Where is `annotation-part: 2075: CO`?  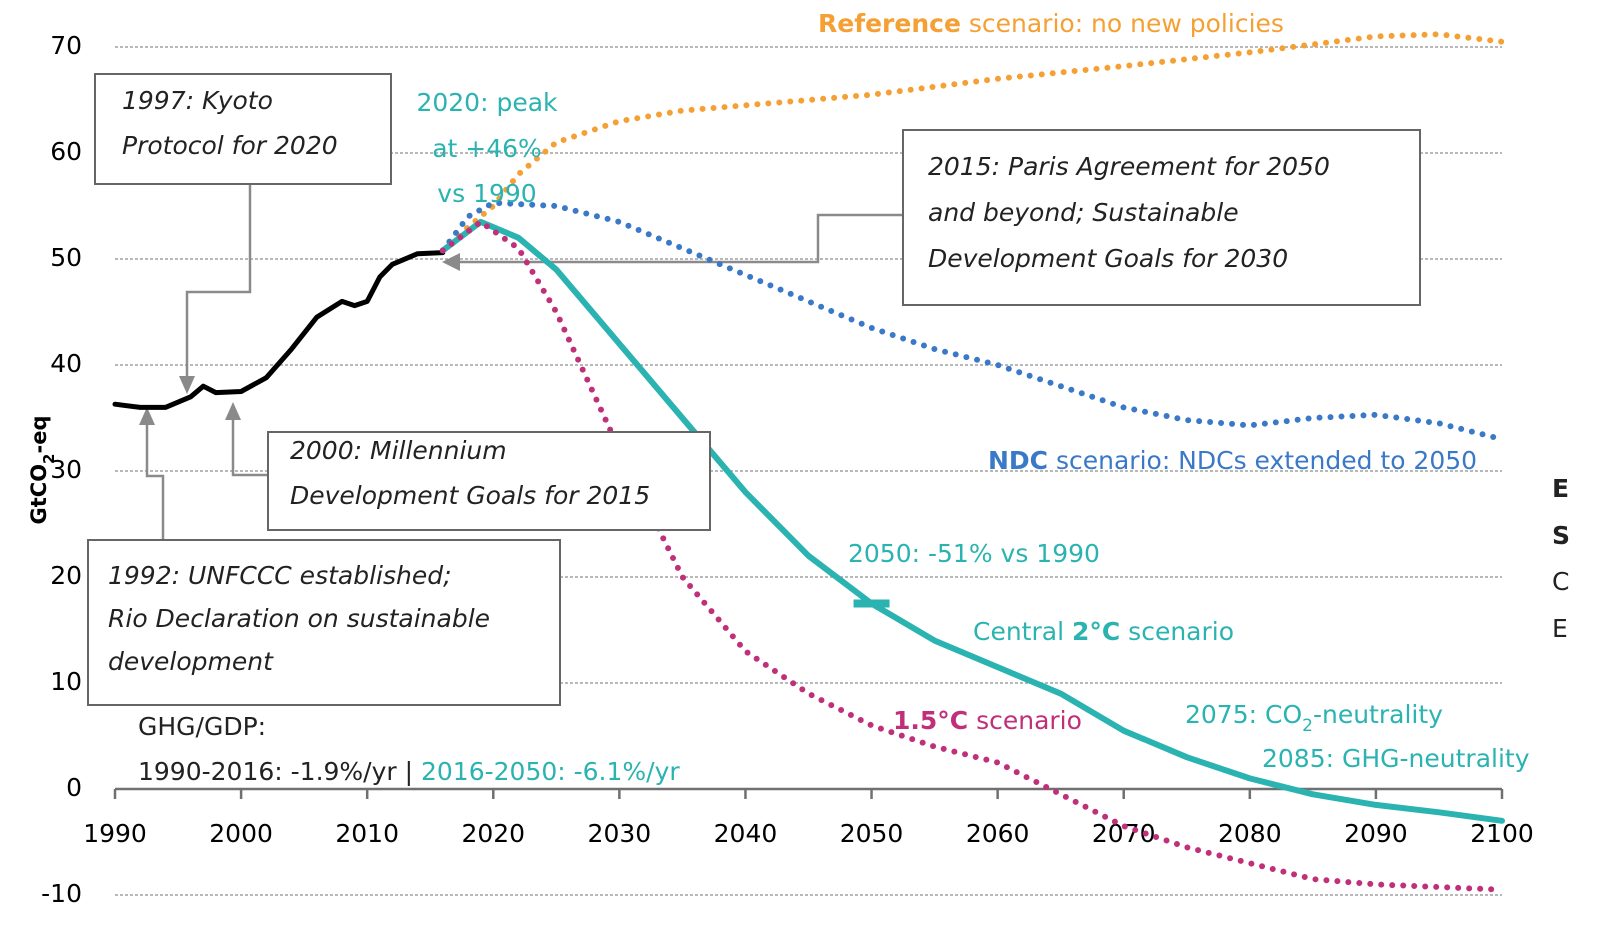
annotation-part: 2075: CO is located at coordinates (1243, 714).